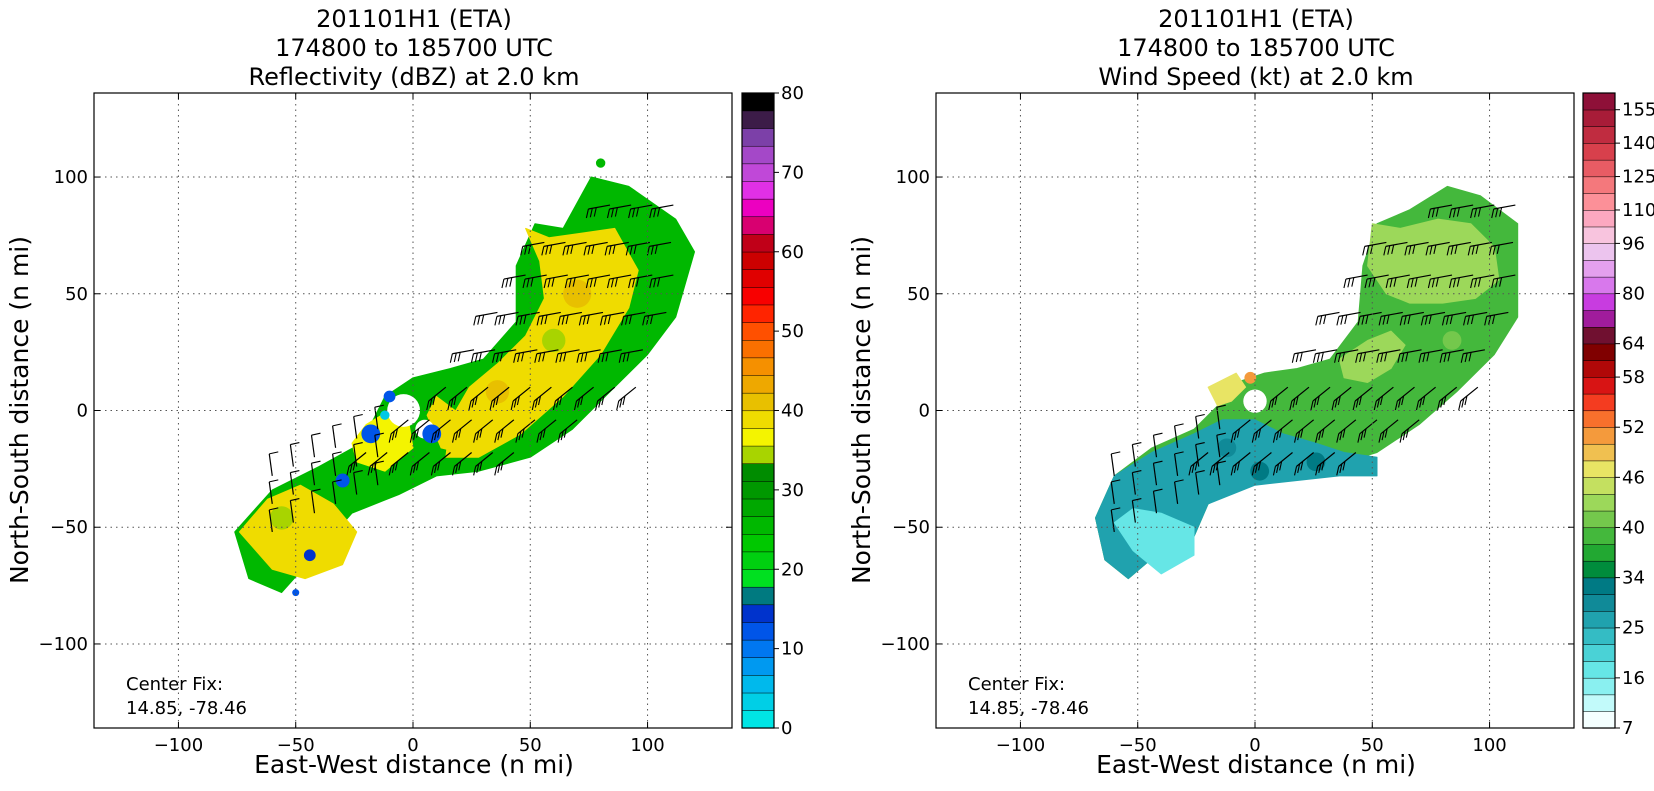 This screenshot has height=791, width=1654. I want to click on colorbar-tick-label: 0, so click(786, 728).